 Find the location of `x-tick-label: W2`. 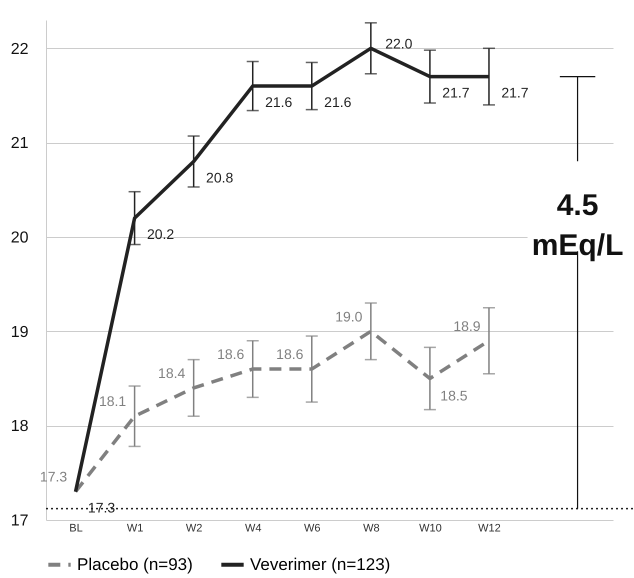

x-tick-label: W2 is located at coordinates (194, 528).